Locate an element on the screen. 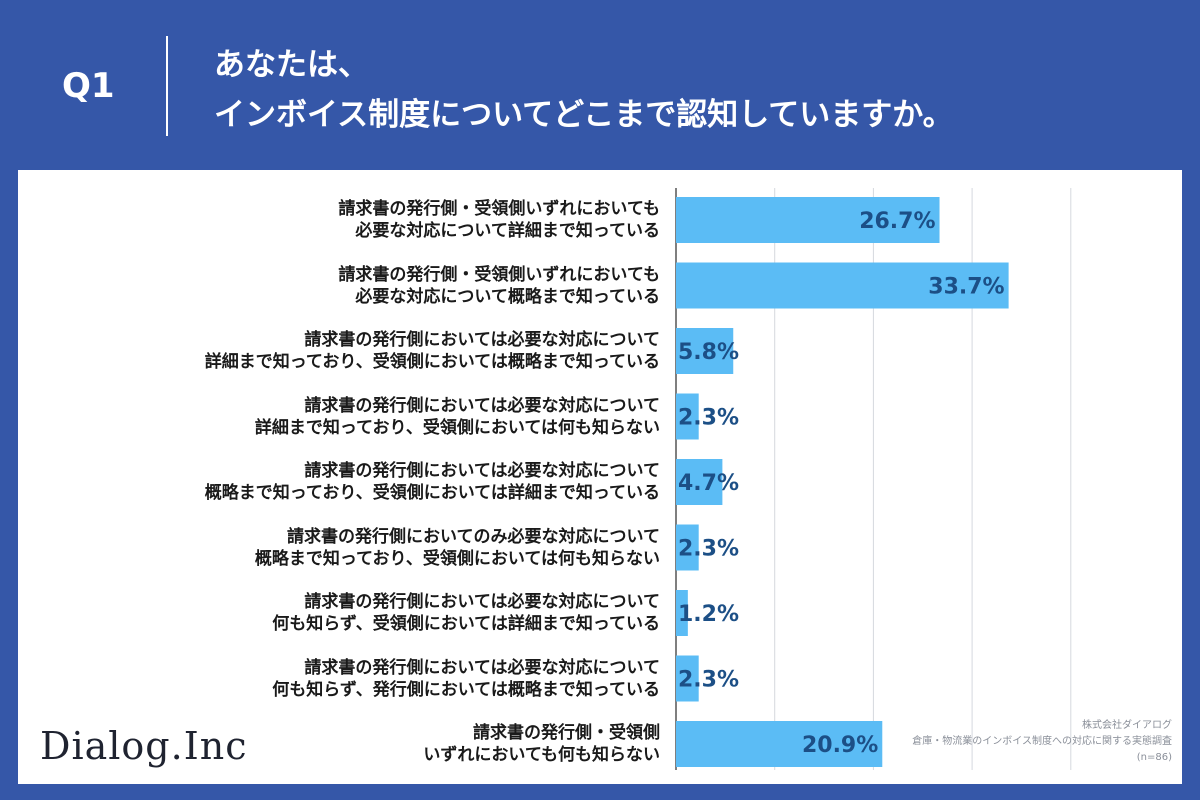  category-label-line: 何も知らず、受領側においては詳細まで知っている is located at coordinates (466, 624).